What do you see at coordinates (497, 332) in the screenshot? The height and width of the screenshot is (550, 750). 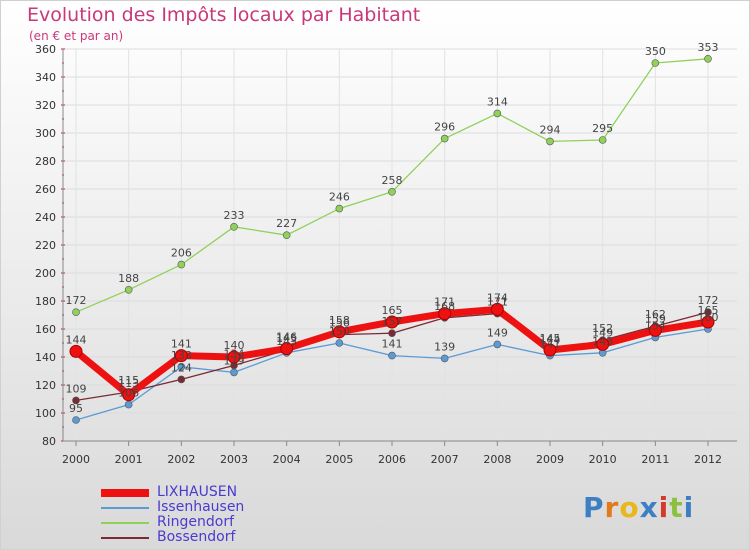 I see `data-label-issenhausen: 149` at bounding box center [497, 332].